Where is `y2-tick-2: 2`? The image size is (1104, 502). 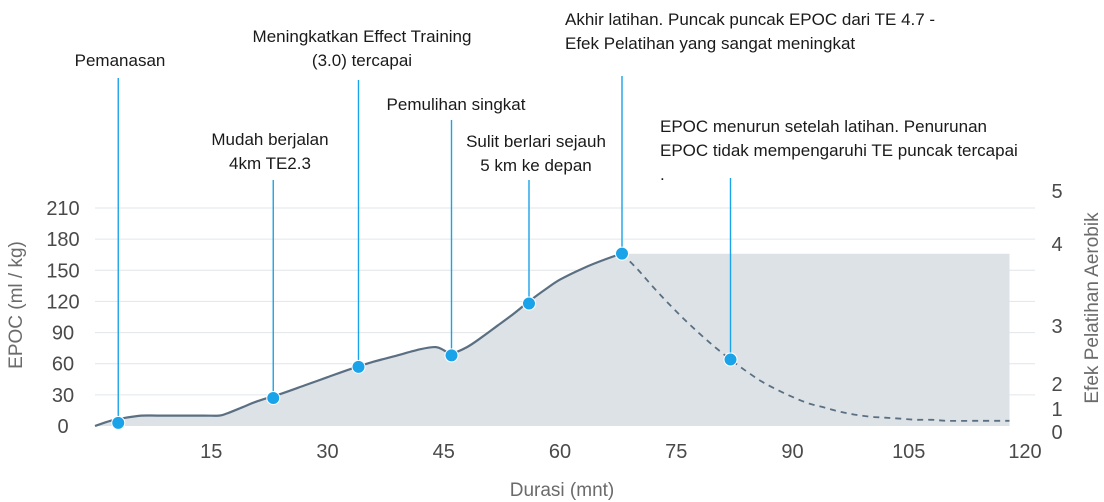
y2-tick-2: 2 is located at coordinates (1056, 385).